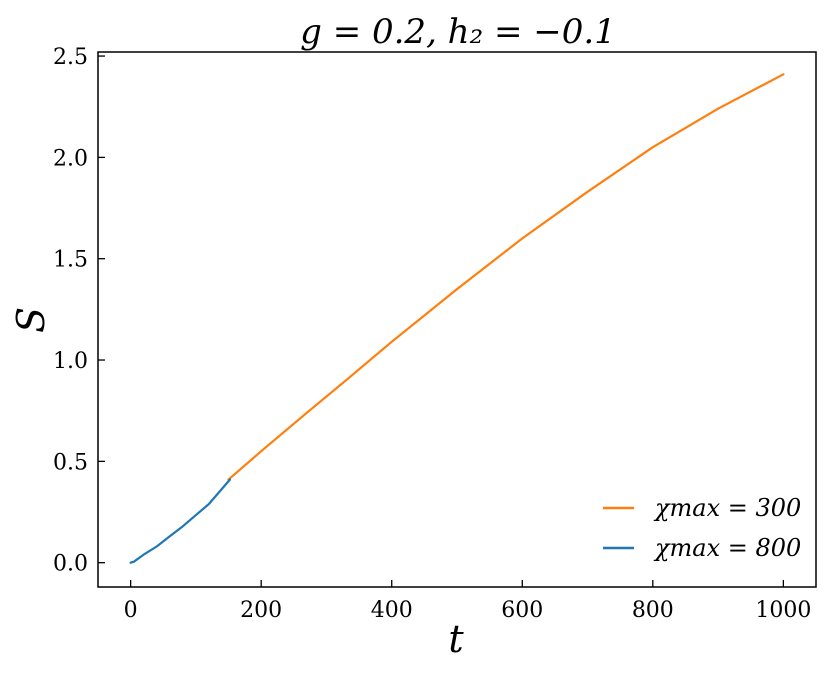 The image size is (831, 676). I want to click on y-axis-title: S, so click(31, 320).